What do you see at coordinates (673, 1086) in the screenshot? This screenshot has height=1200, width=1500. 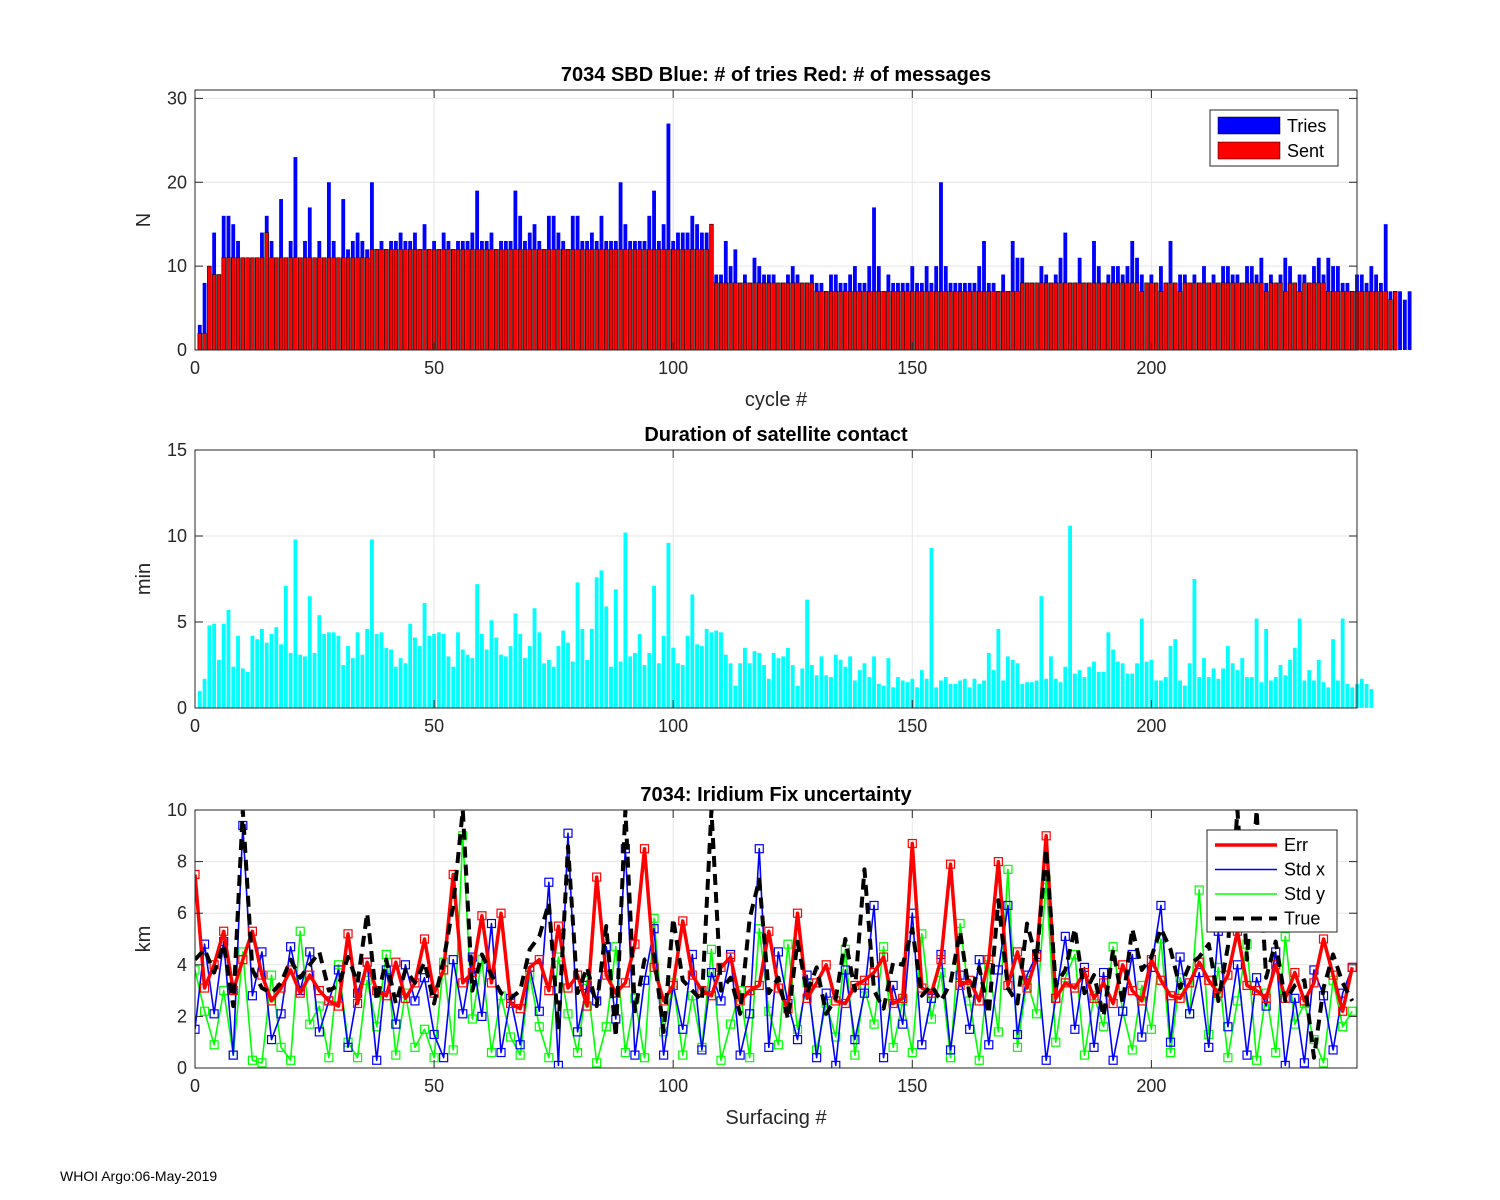 I see `x-tick-label: 100` at bounding box center [673, 1086].